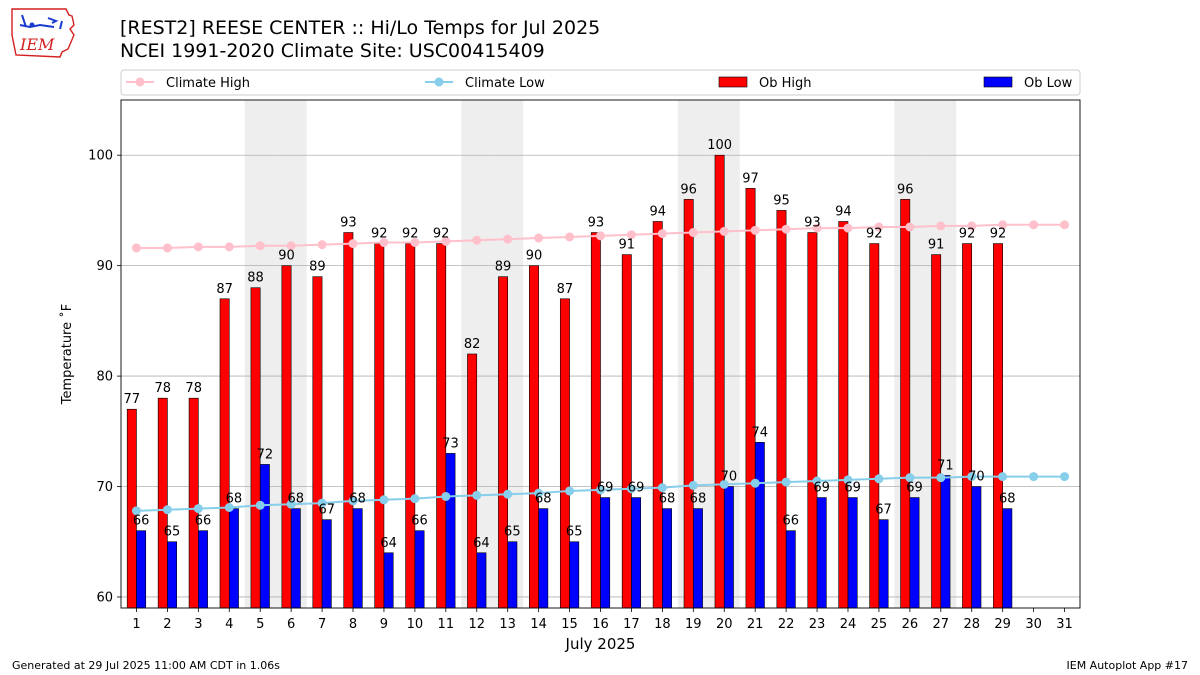 This screenshot has width=1200, height=675. What do you see at coordinates (760, 432) in the screenshot?
I see `ob-low-data-label: 74` at bounding box center [760, 432].